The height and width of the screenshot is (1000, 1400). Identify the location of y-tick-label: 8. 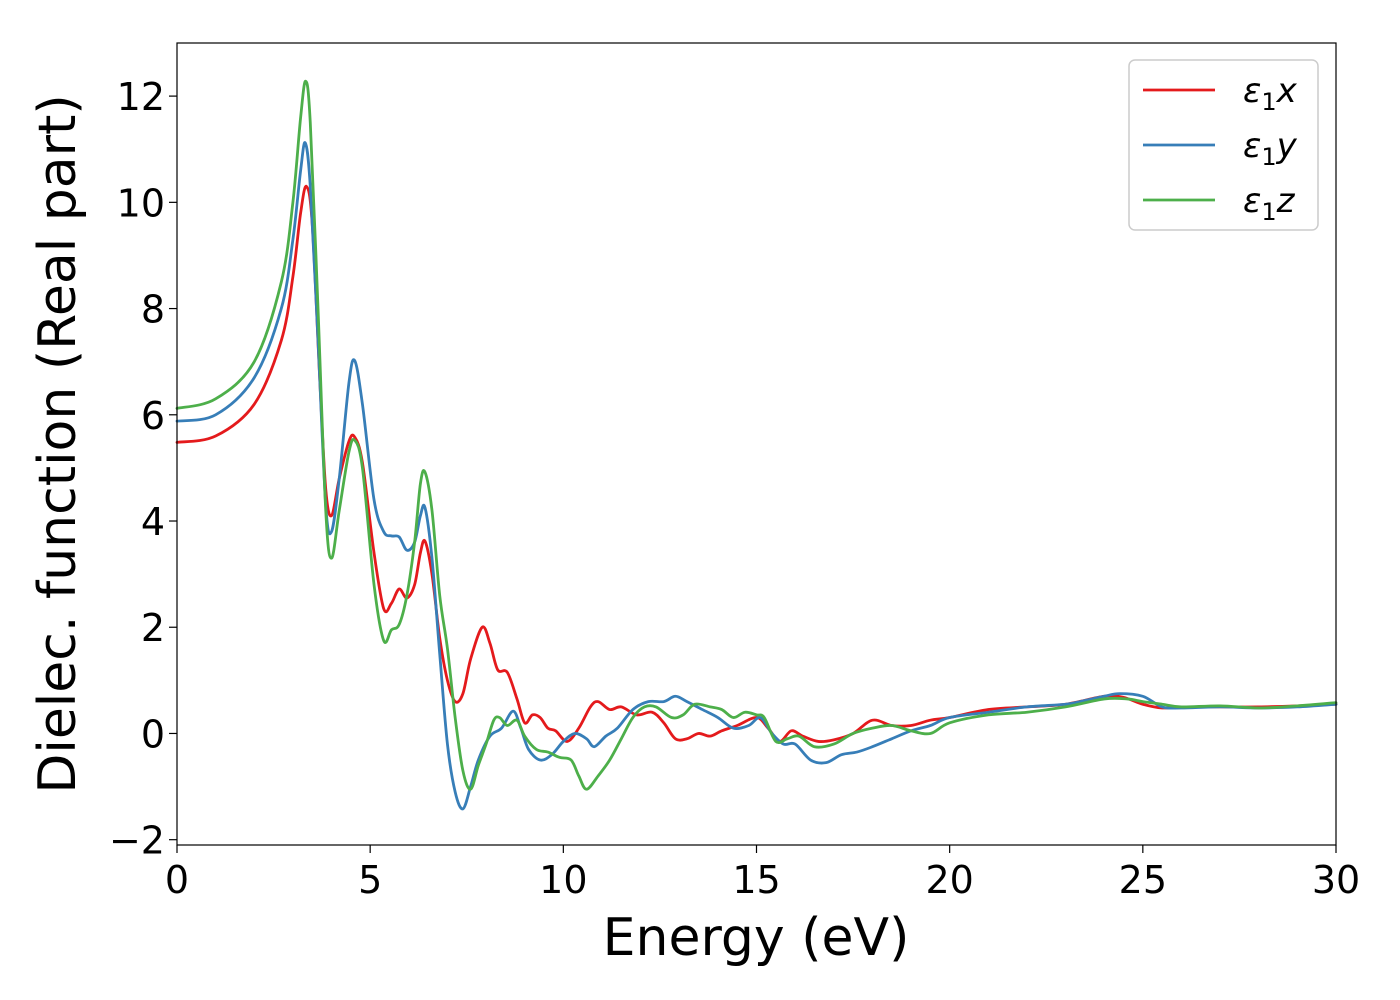
(153, 310).